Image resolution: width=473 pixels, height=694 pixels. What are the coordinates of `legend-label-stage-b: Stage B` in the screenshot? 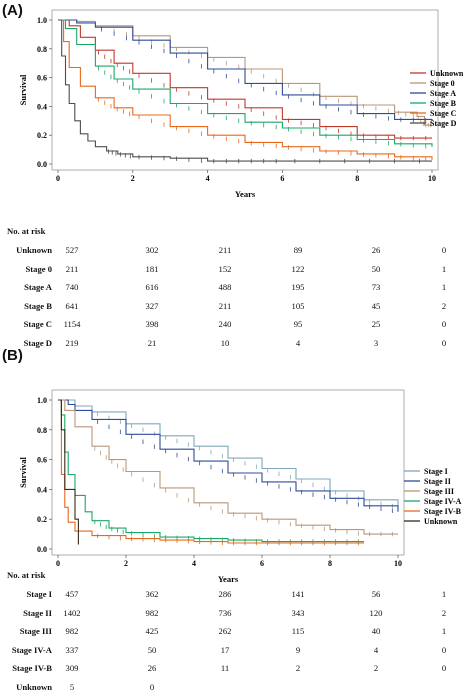 It's located at (443, 103).